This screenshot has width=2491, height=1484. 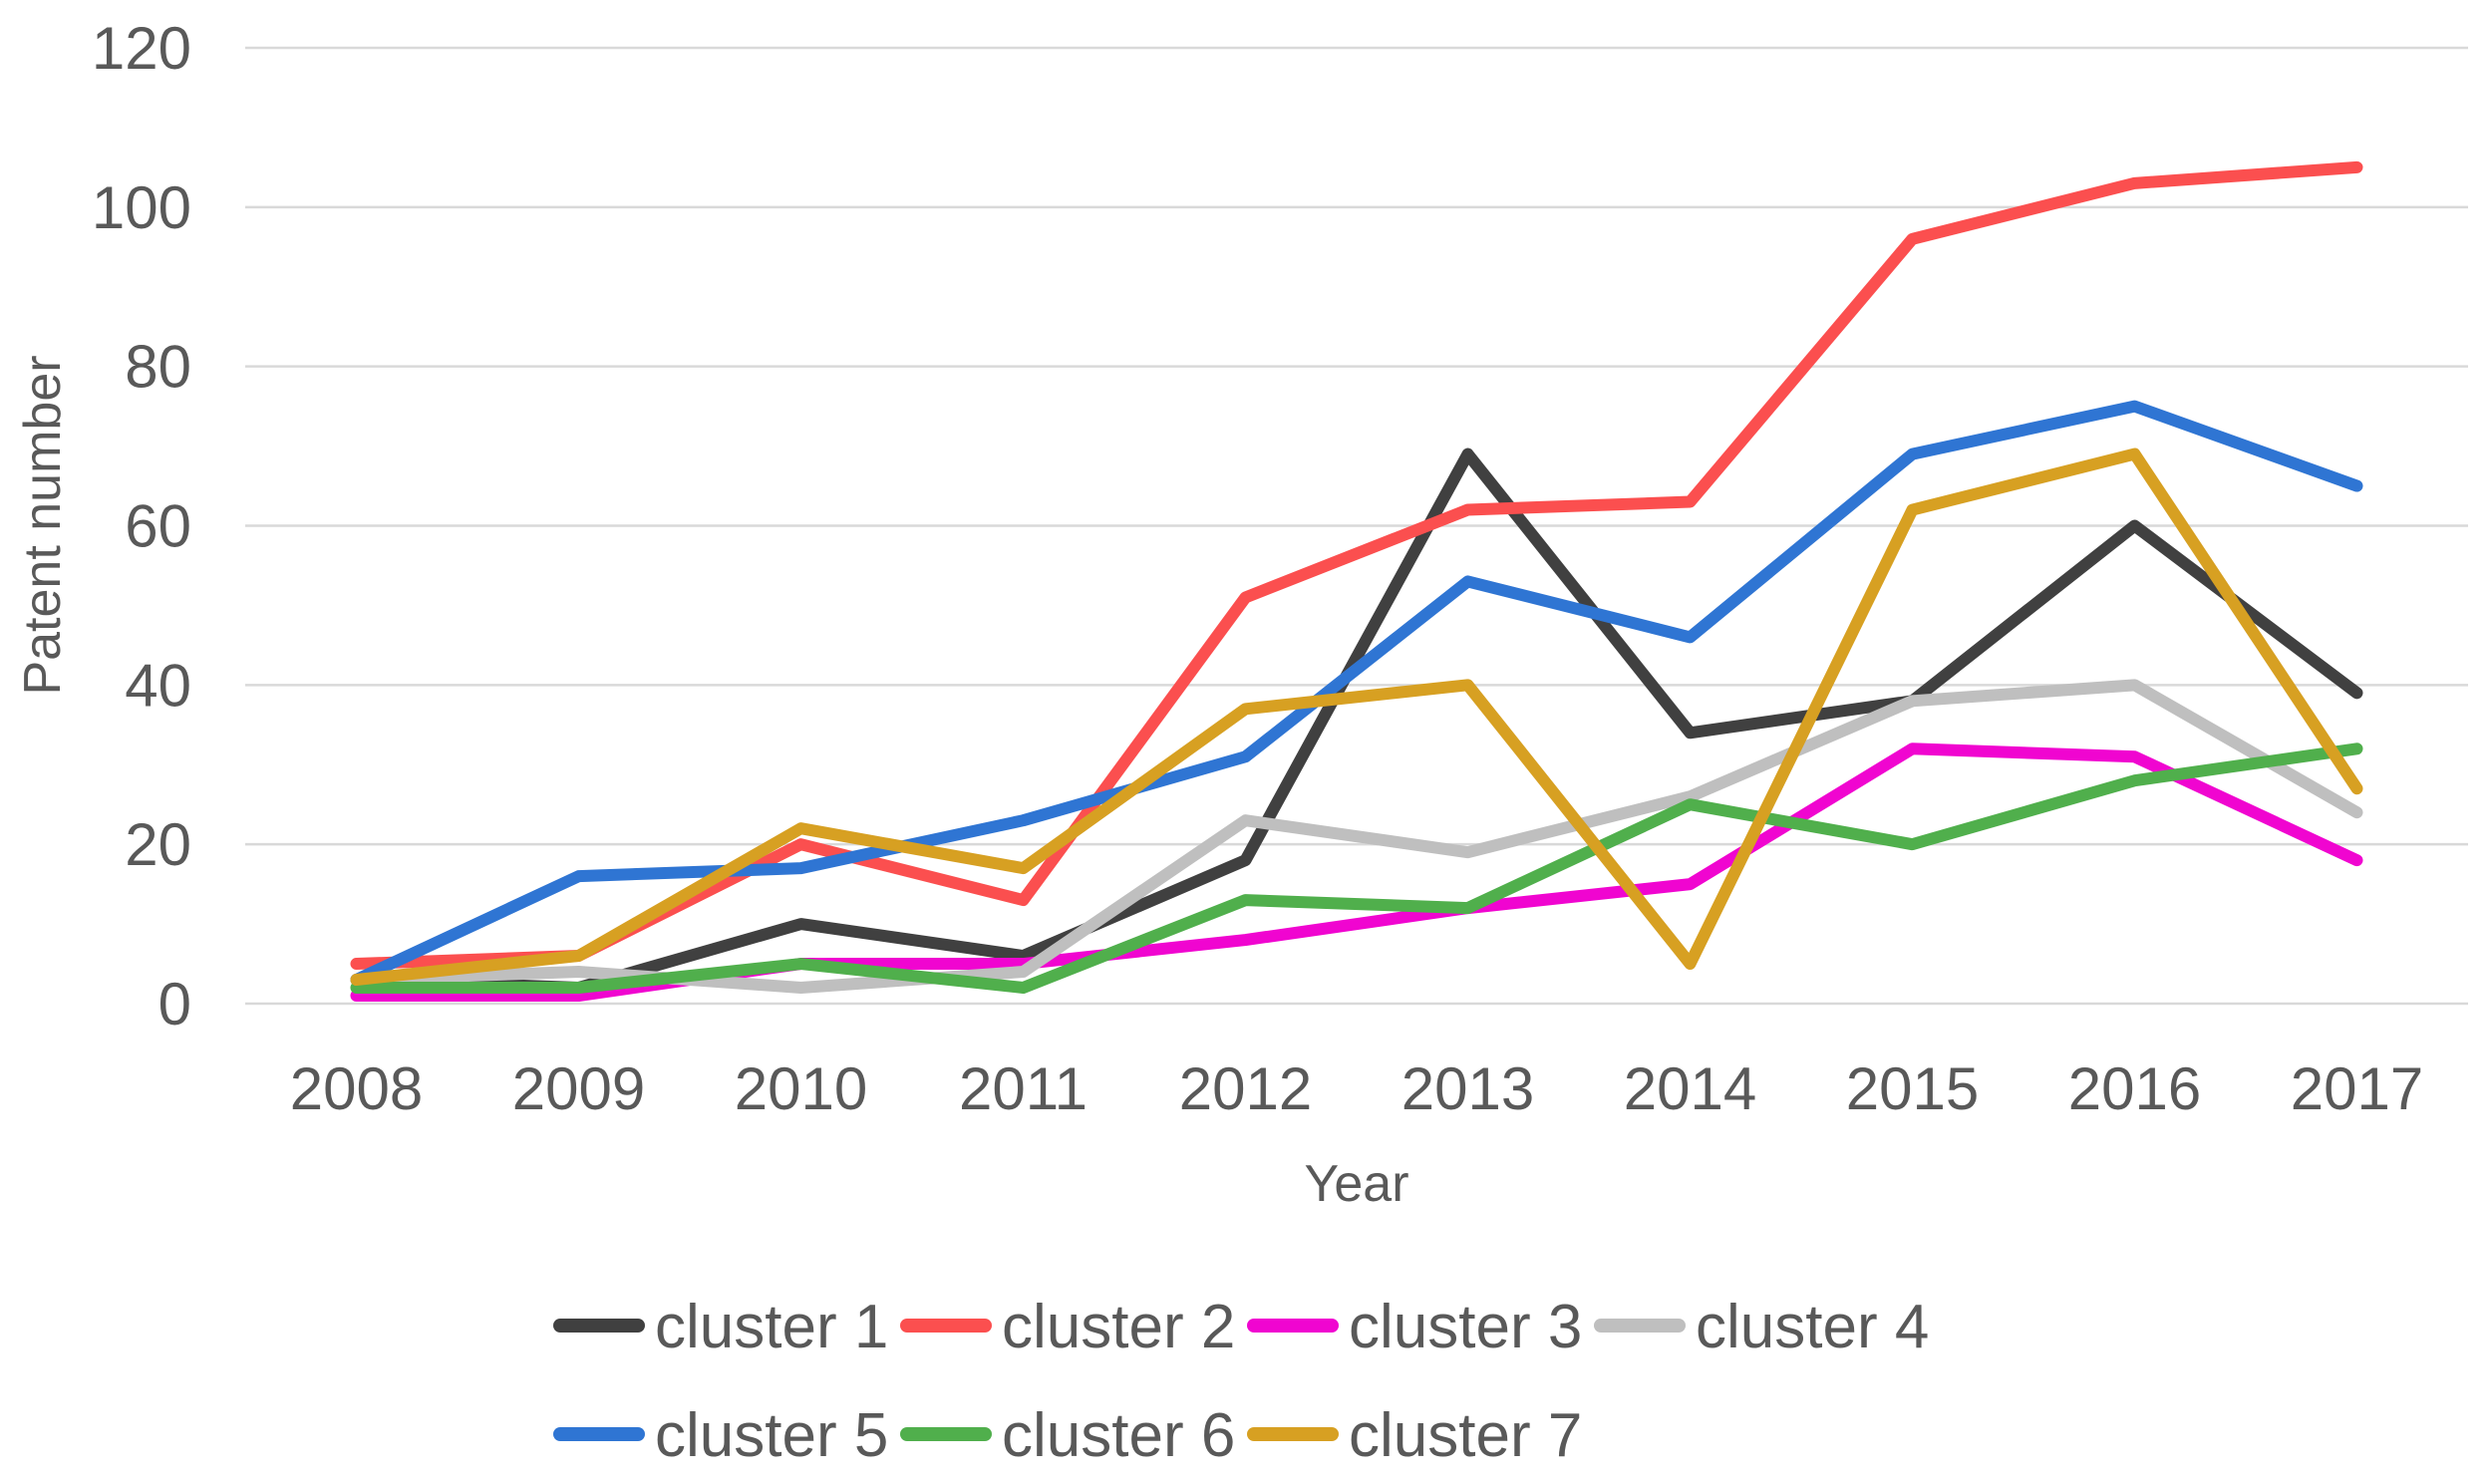 What do you see at coordinates (1912, 1088) in the screenshot?
I see `x-tick-label: 2015` at bounding box center [1912, 1088].